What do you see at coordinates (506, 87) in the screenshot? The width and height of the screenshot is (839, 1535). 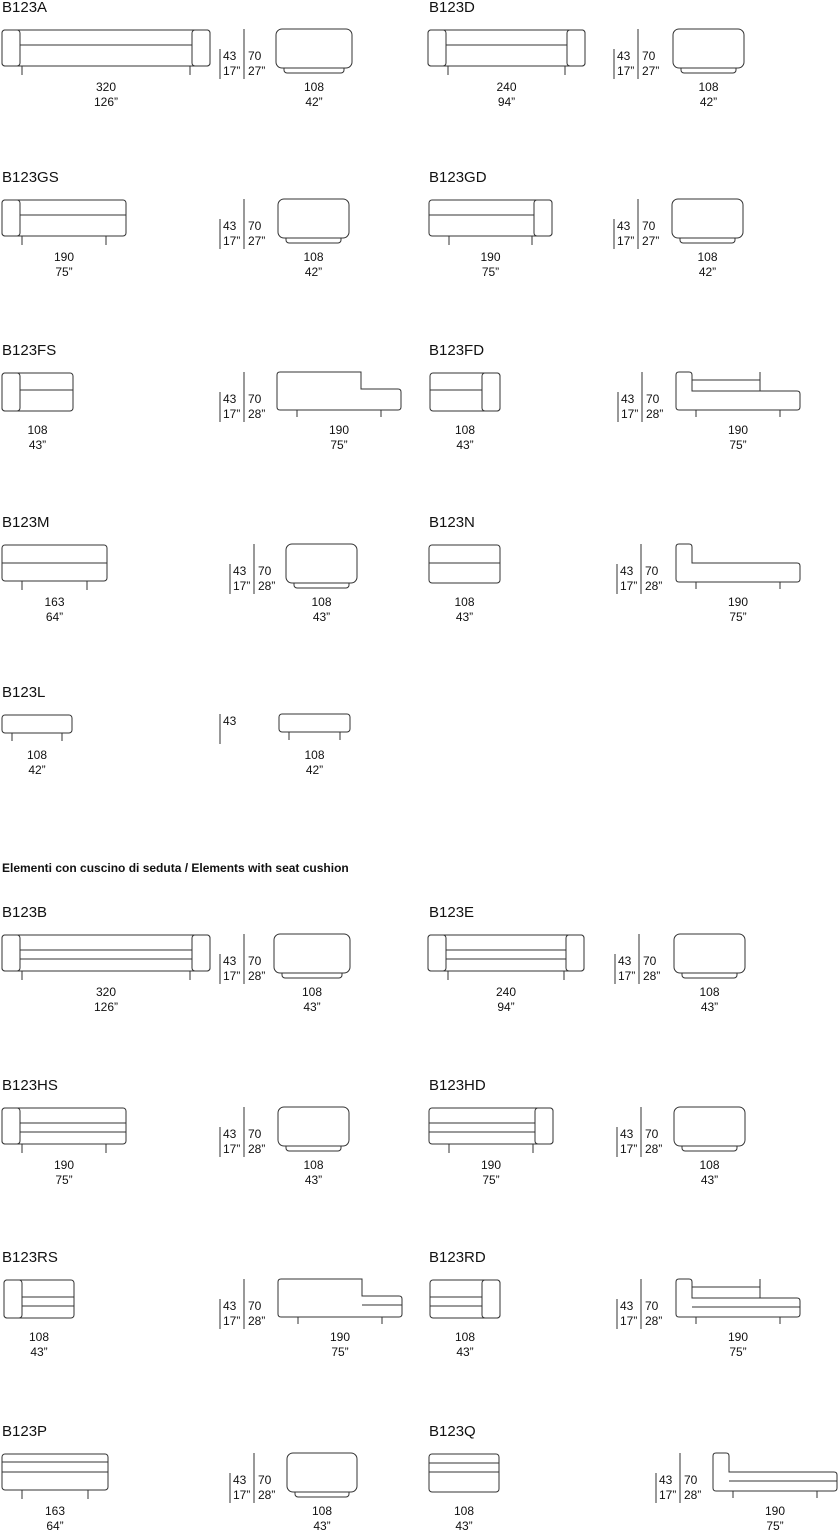 I see `front-dimension: 240` at bounding box center [506, 87].